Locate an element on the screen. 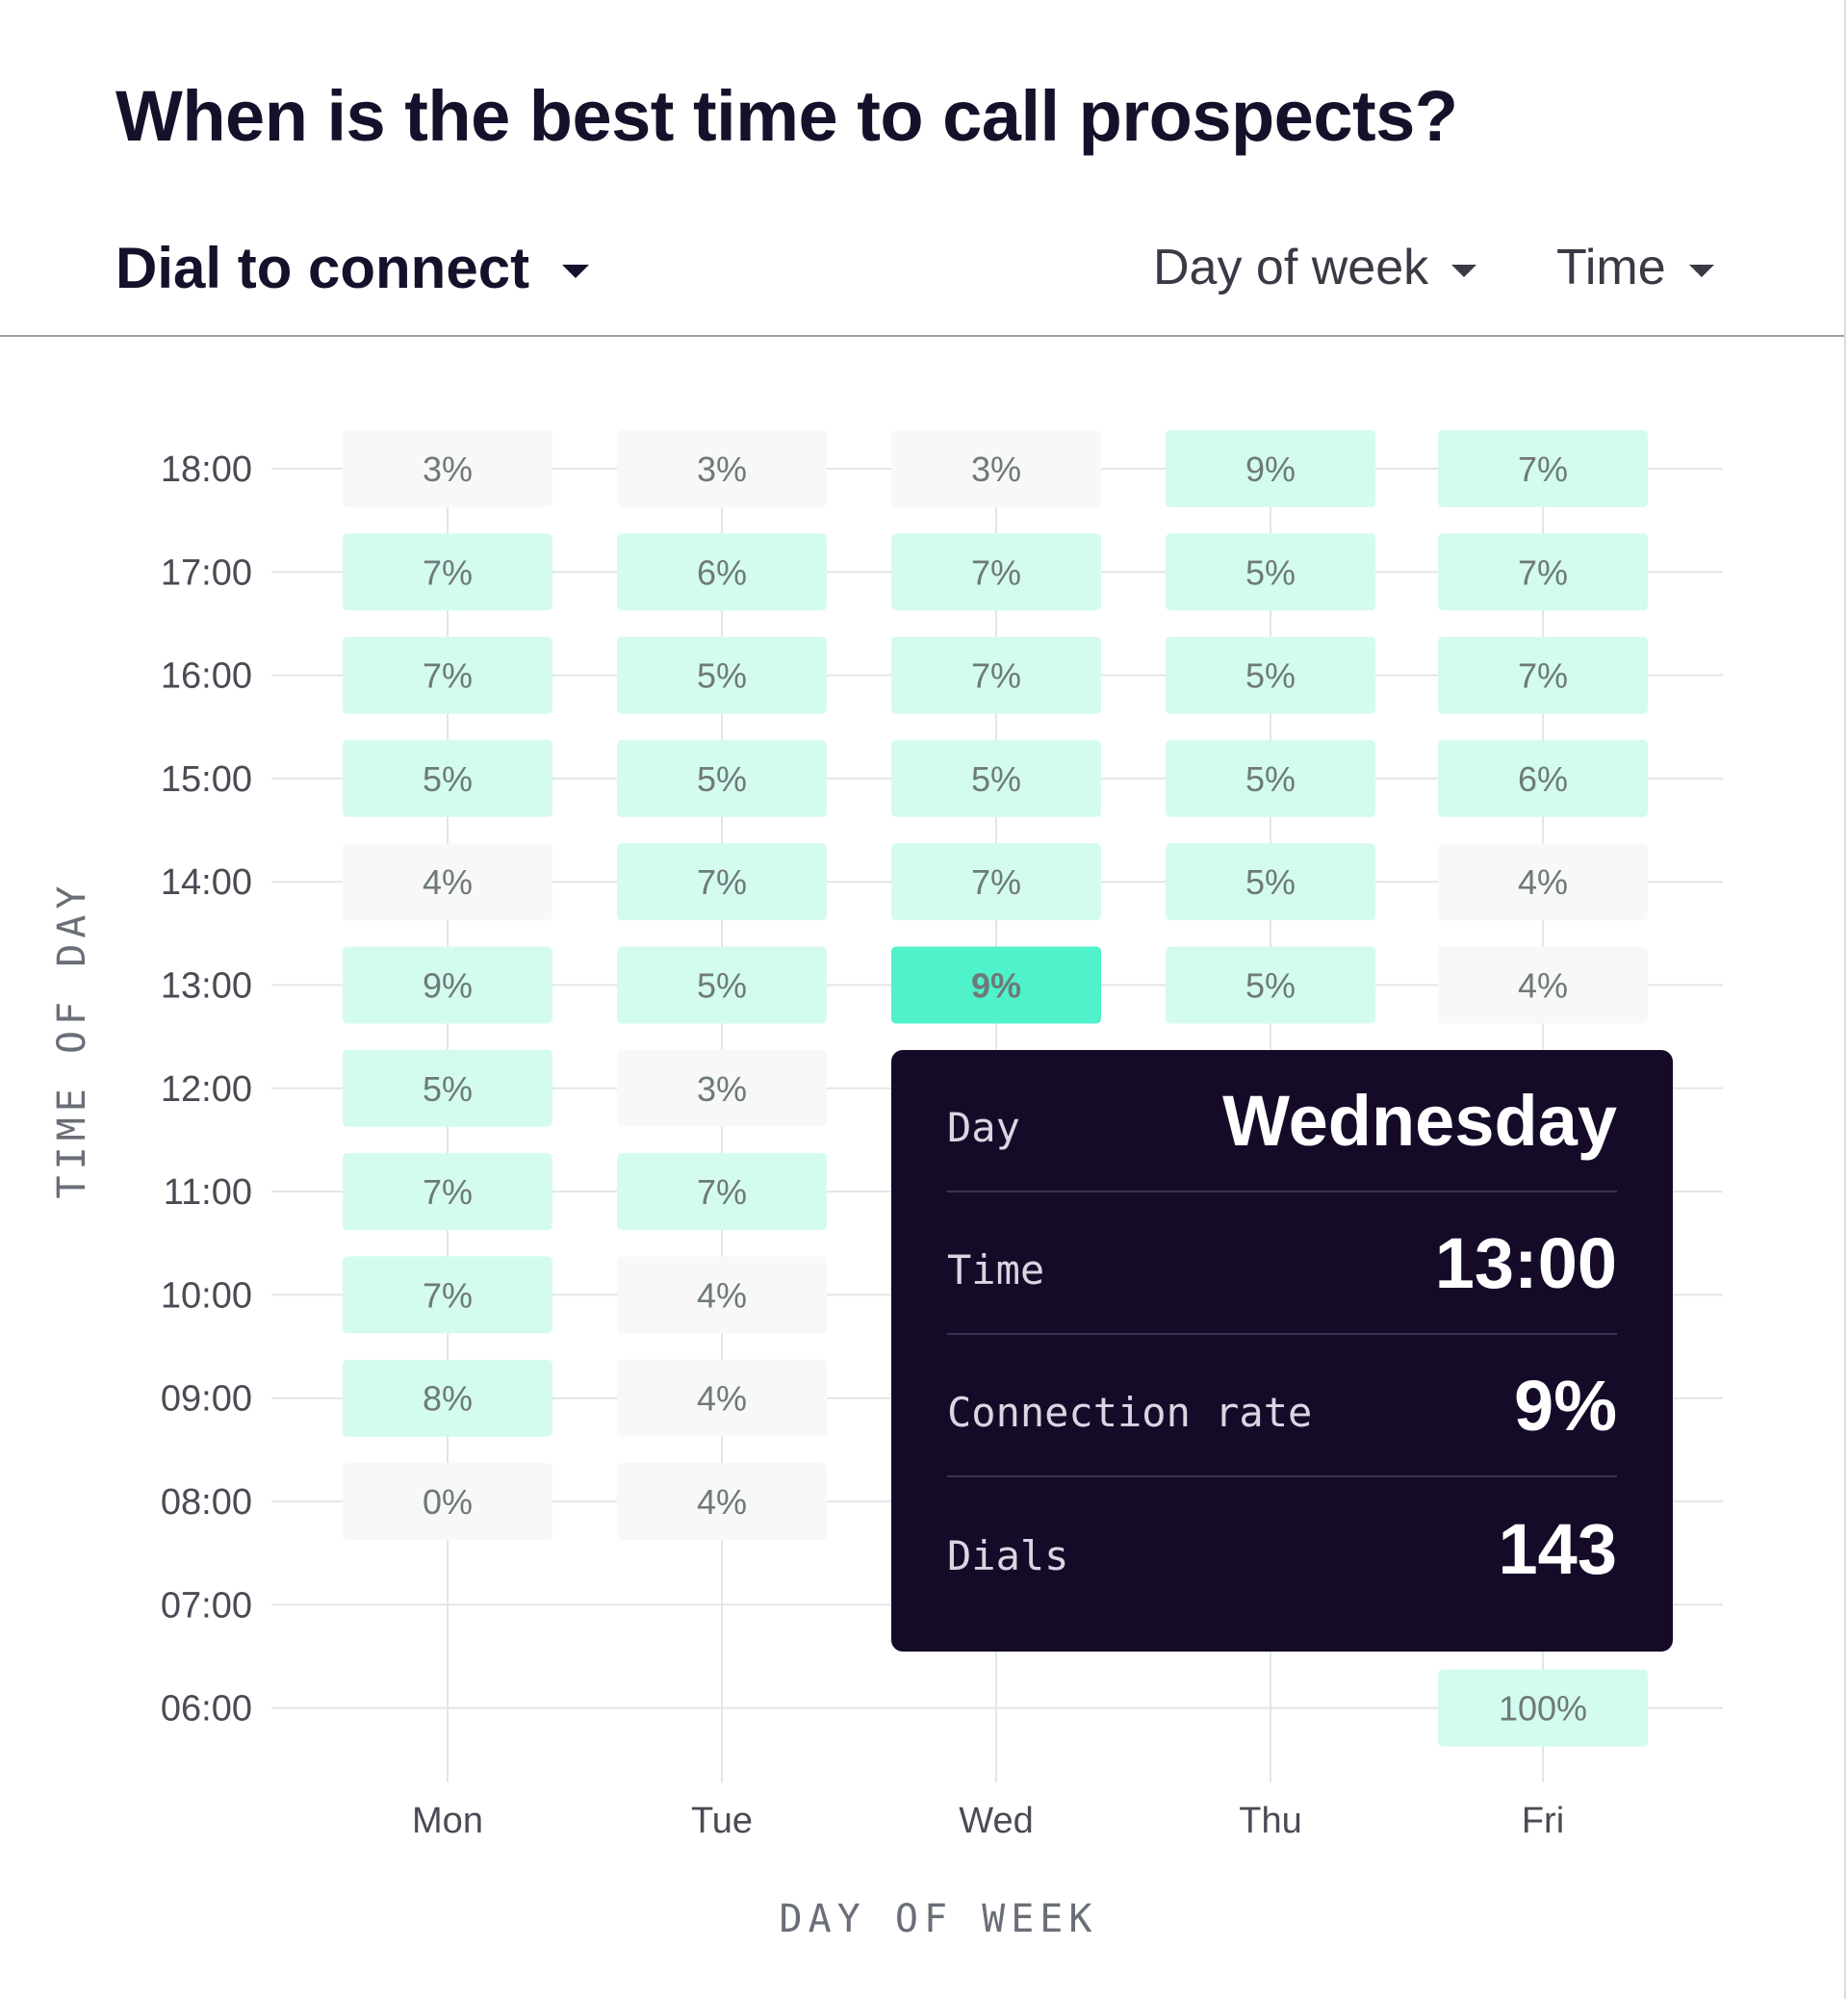 This screenshot has height=1999, width=1848. x-tick-label: Mon is located at coordinates (447, 1821).